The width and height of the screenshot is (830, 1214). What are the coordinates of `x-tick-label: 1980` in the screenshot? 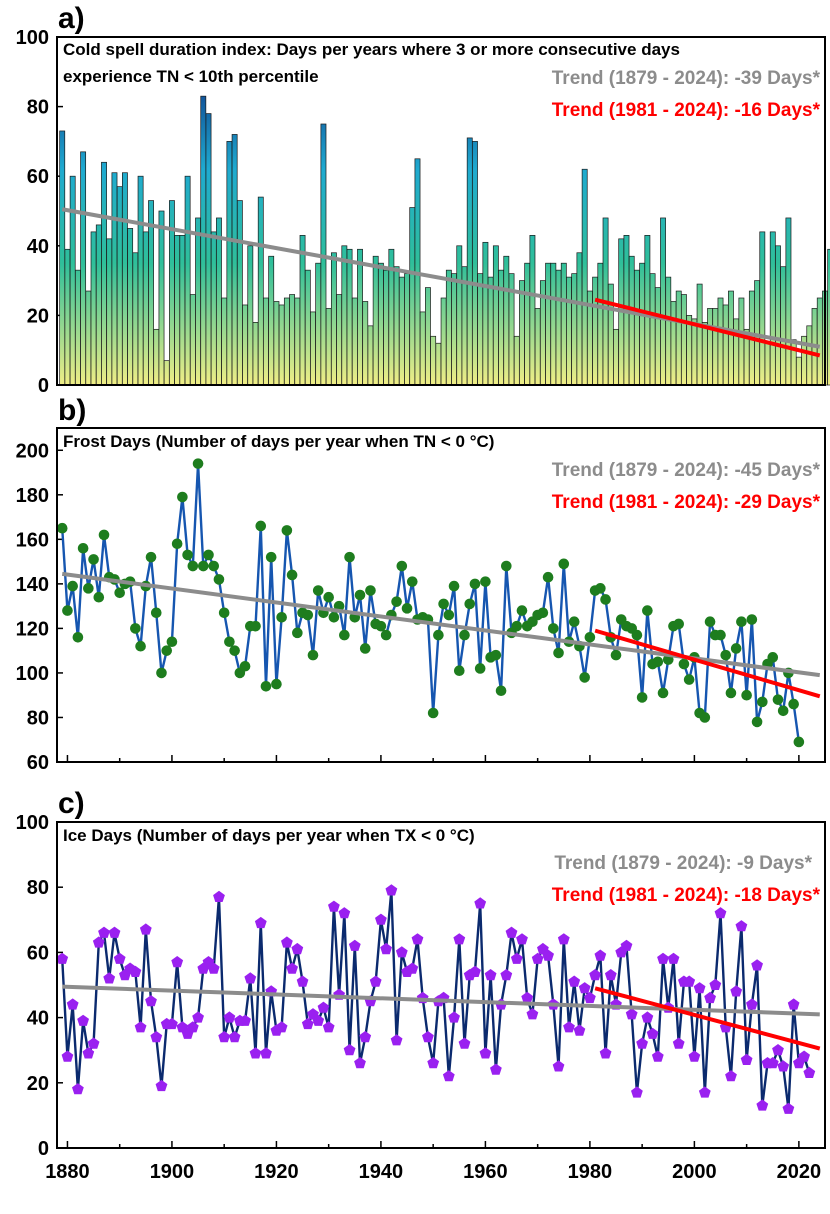 It's located at (590, 1172).